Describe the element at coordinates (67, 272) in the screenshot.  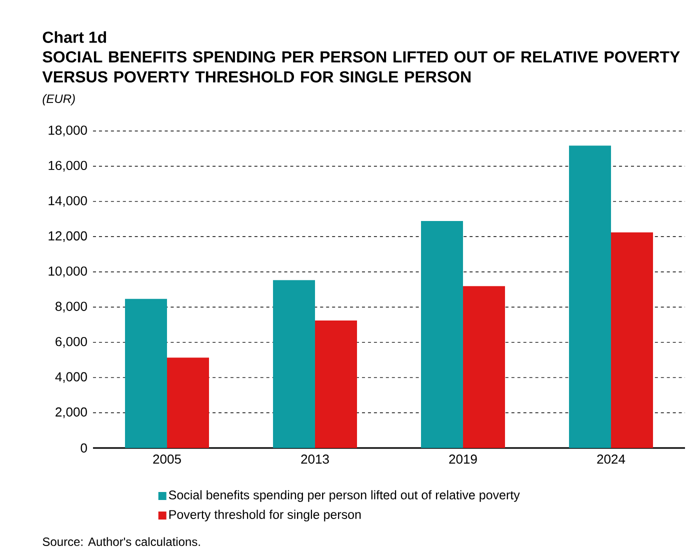
I see `y-tick-label: 10,000` at that location.